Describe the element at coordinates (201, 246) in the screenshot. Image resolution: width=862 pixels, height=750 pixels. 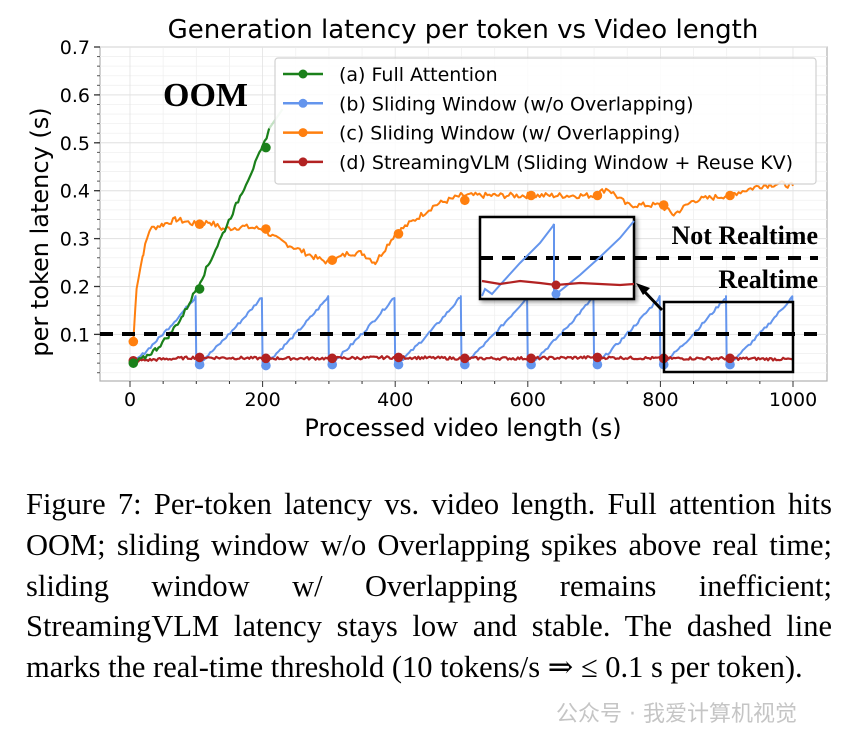
I see `series-full-attention-line` at that location.